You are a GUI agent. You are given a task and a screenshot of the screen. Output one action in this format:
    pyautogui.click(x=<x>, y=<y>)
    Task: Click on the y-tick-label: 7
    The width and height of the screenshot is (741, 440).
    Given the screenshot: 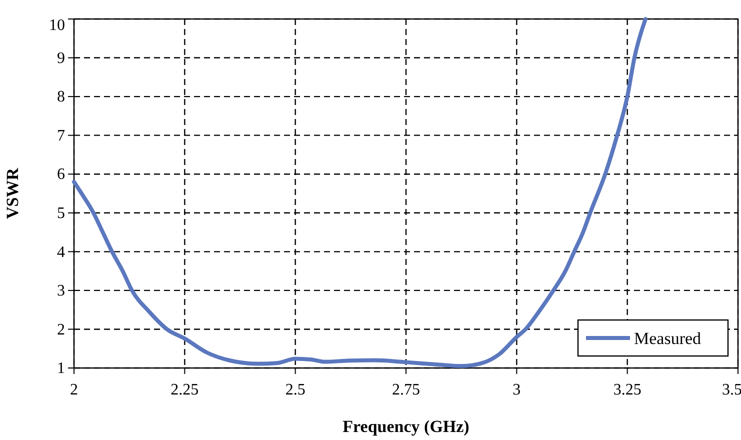 What is the action you would take?
    pyautogui.click(x=61, y=135)
    